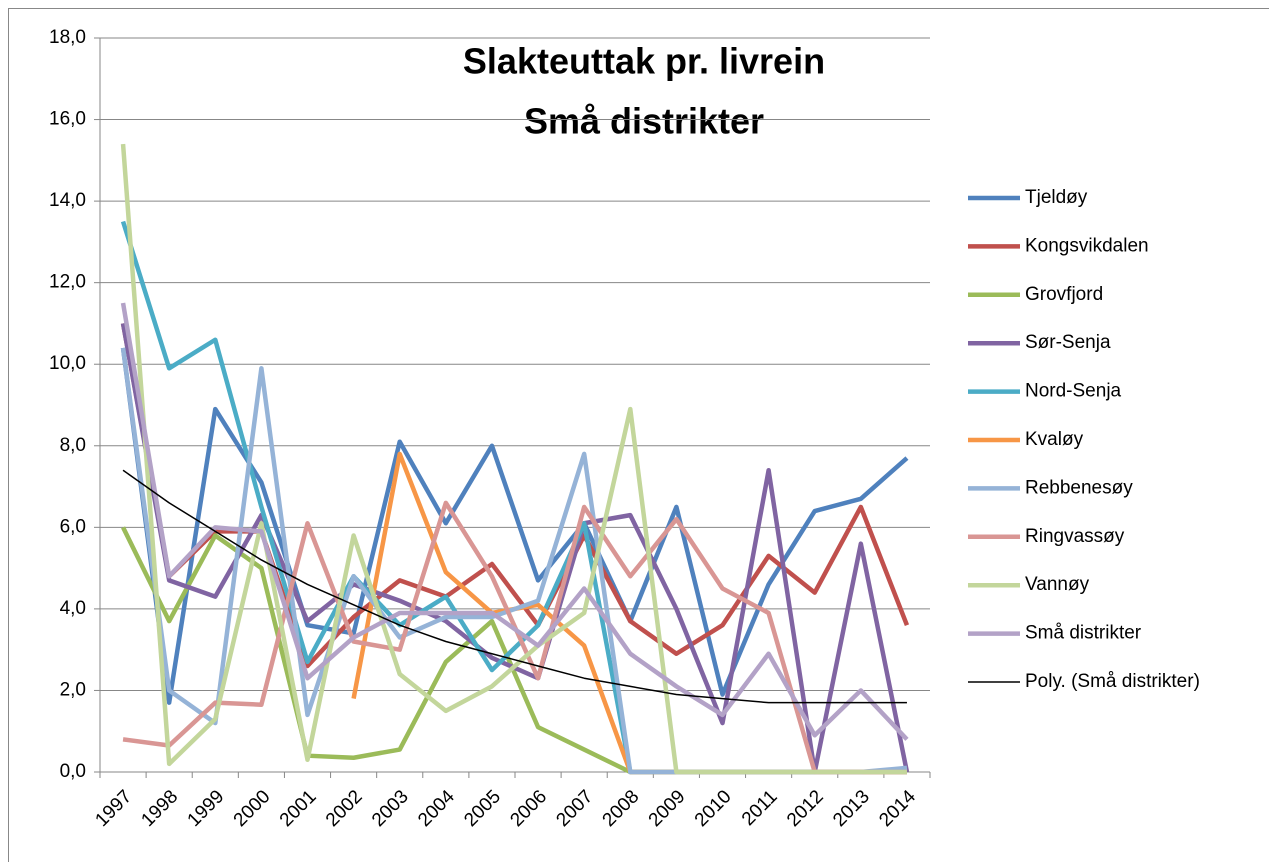  I want to click on y-tick-label: 8,0, so click(73, 445).